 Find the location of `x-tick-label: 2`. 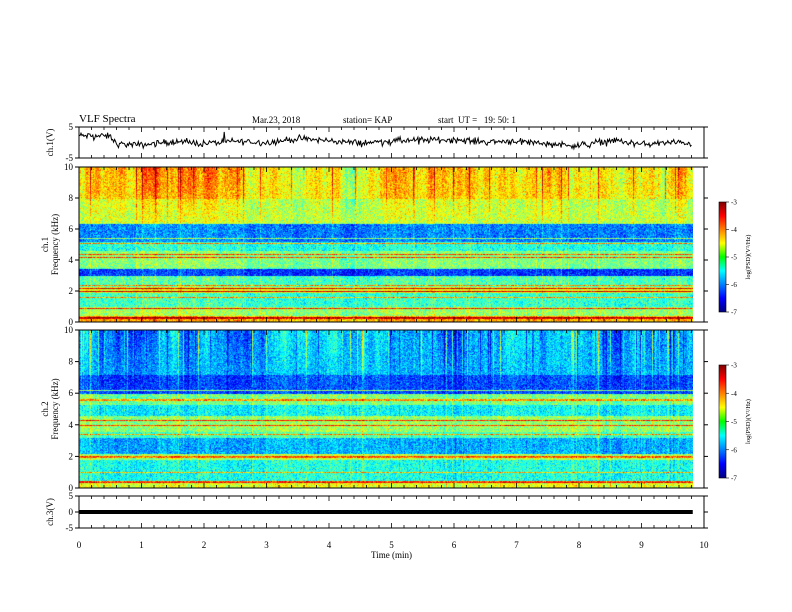

x-tick-label: 2 is located at coordinates (204, 545).